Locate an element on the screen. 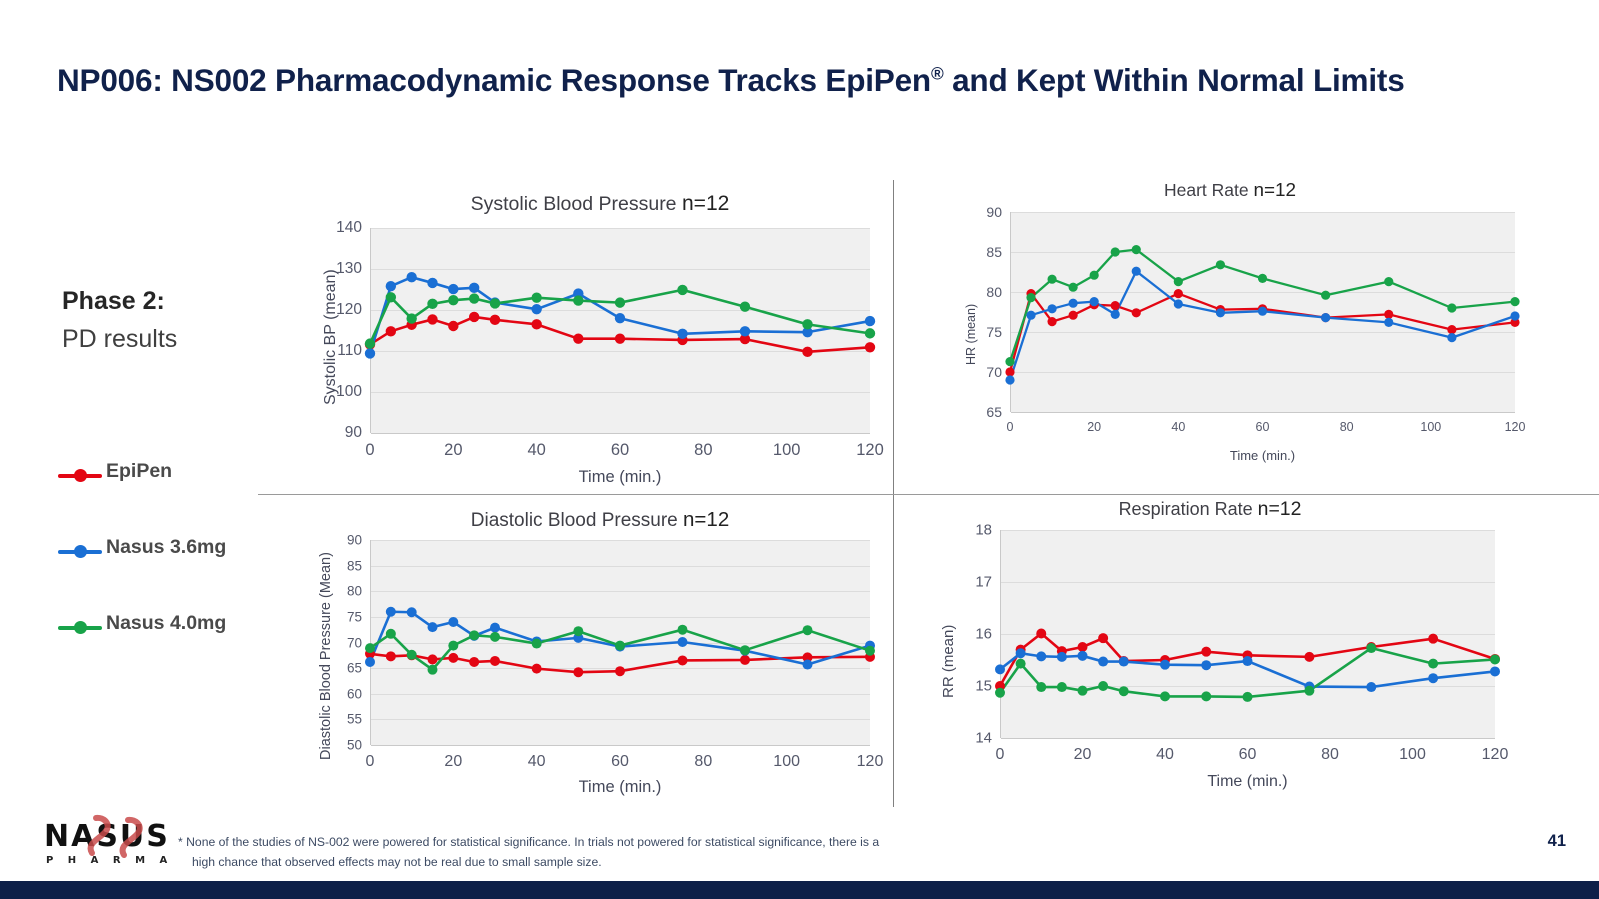 This screenshot has height=899, width=1599. y-axis-tick-label: 70 is located at coordinates (994, 372).